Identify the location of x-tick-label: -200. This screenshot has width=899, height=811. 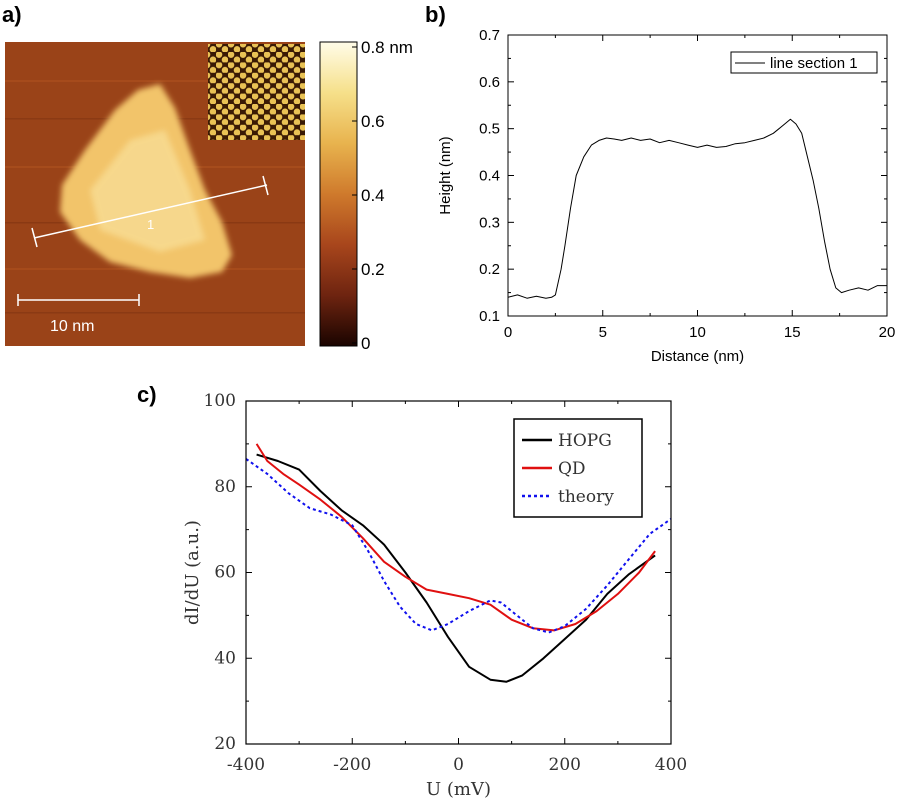
(352, 765).